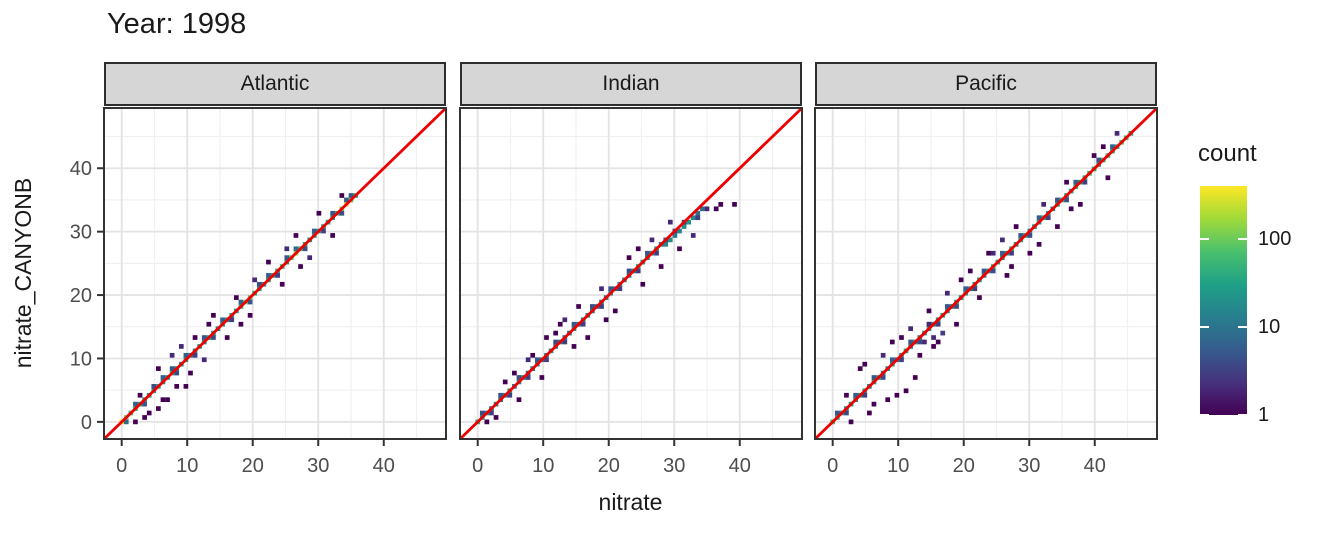  I want to click on facet-strip-indian: Indian, so click(631, 84).